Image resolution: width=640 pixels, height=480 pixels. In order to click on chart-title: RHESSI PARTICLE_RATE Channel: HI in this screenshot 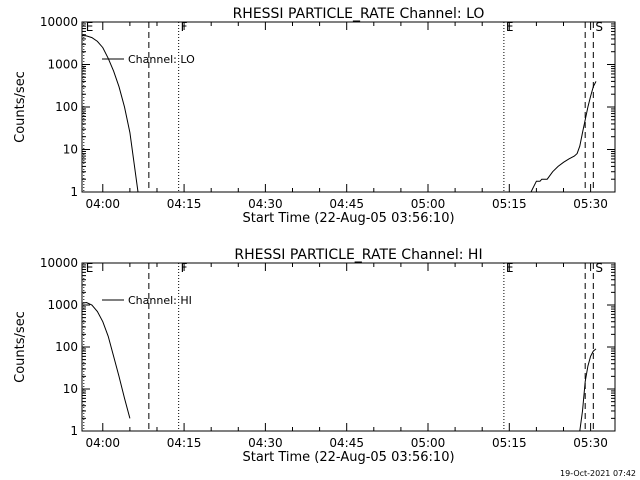, I will do `click(358, 255)`.